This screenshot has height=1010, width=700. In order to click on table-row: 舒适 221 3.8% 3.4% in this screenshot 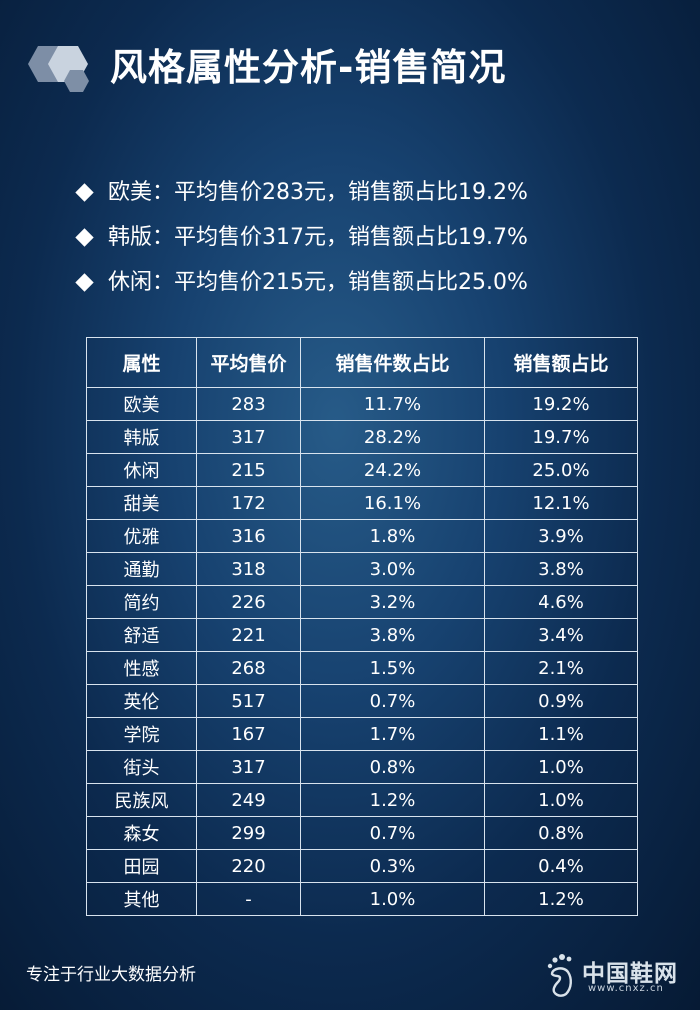, I will do `click(362, 635)`.